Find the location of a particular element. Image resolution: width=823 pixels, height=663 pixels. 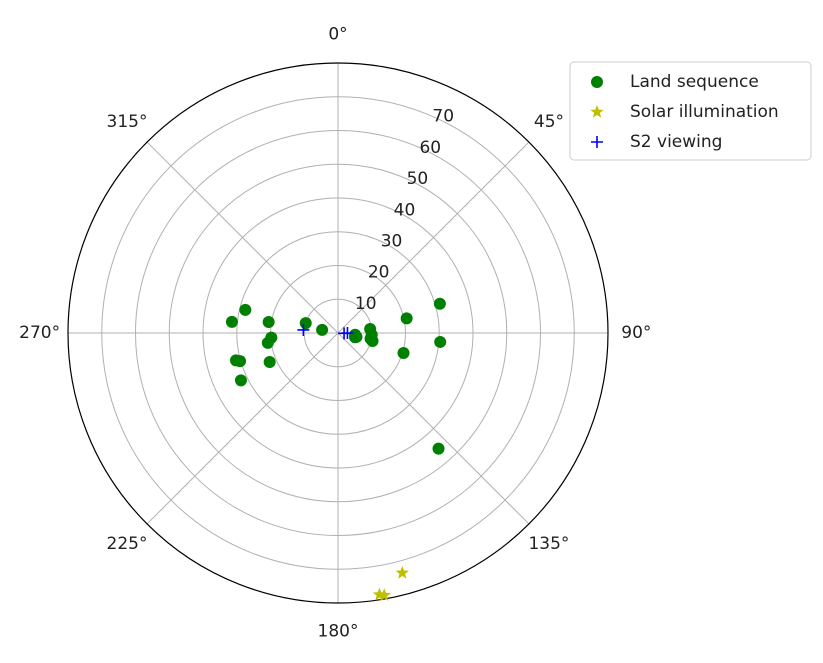

theta-tick-label: 225° is located at coordinates (127, 544).